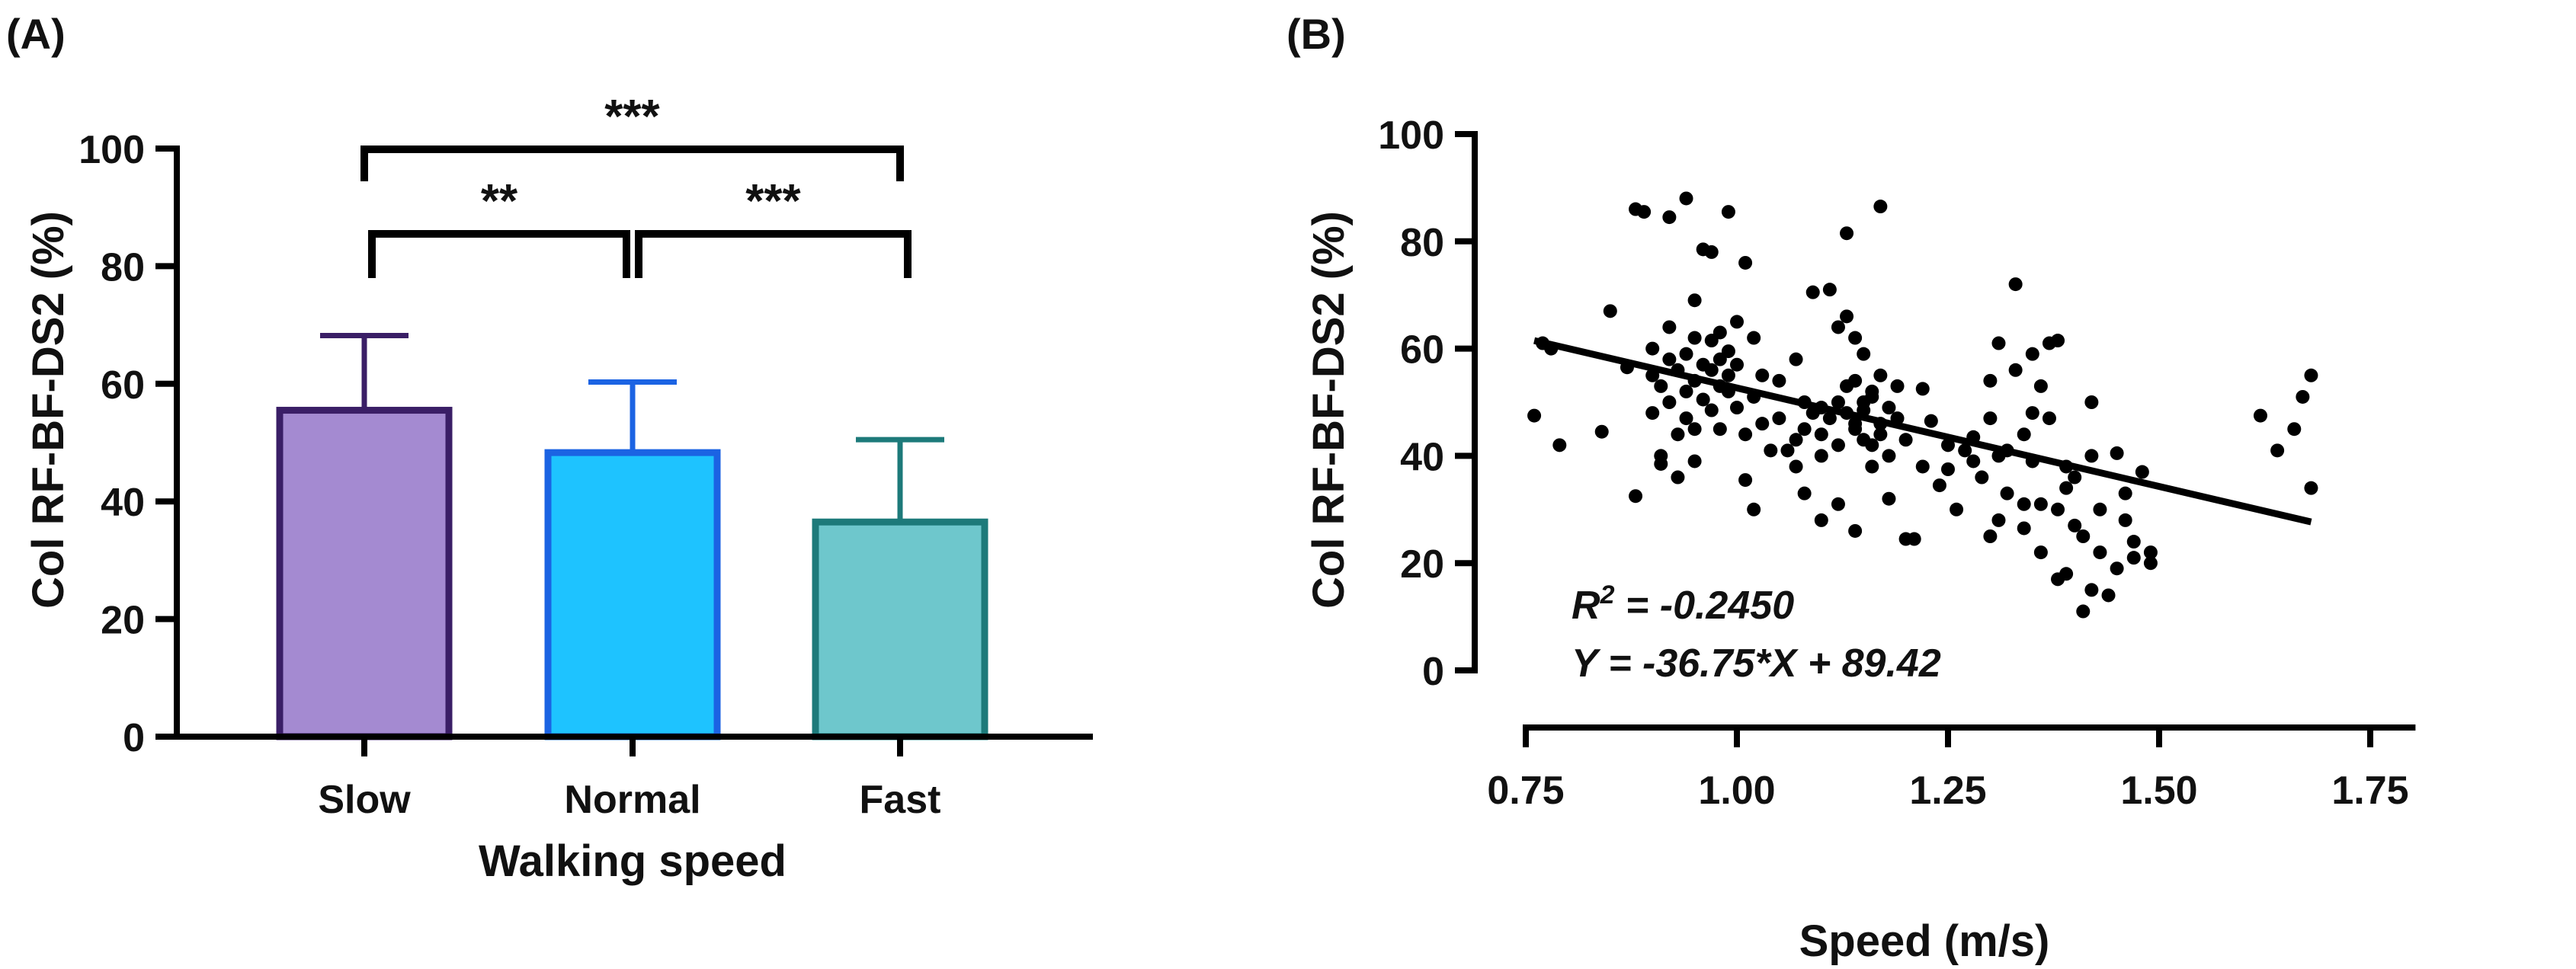 The height and width of the screenshot is (969, 2576). Describe the element at coordinates (1947, 791) in the screenshot. I see `x-tick-label: 1.25` at that location.